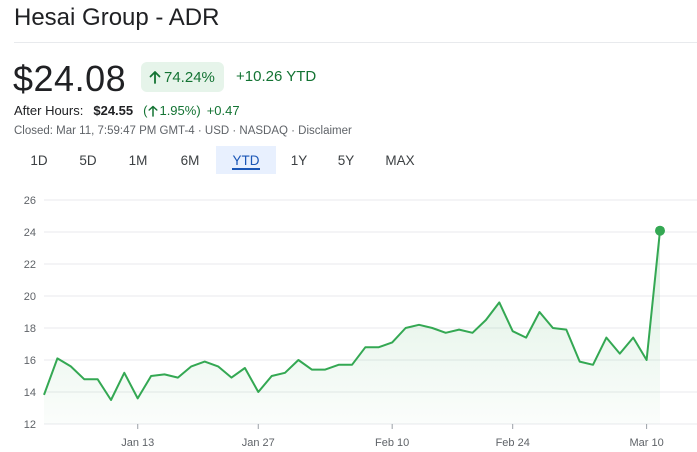 This screenshot has width=697, height=452. I want to click on after-hours-change: +0.47, so click(223, 110).